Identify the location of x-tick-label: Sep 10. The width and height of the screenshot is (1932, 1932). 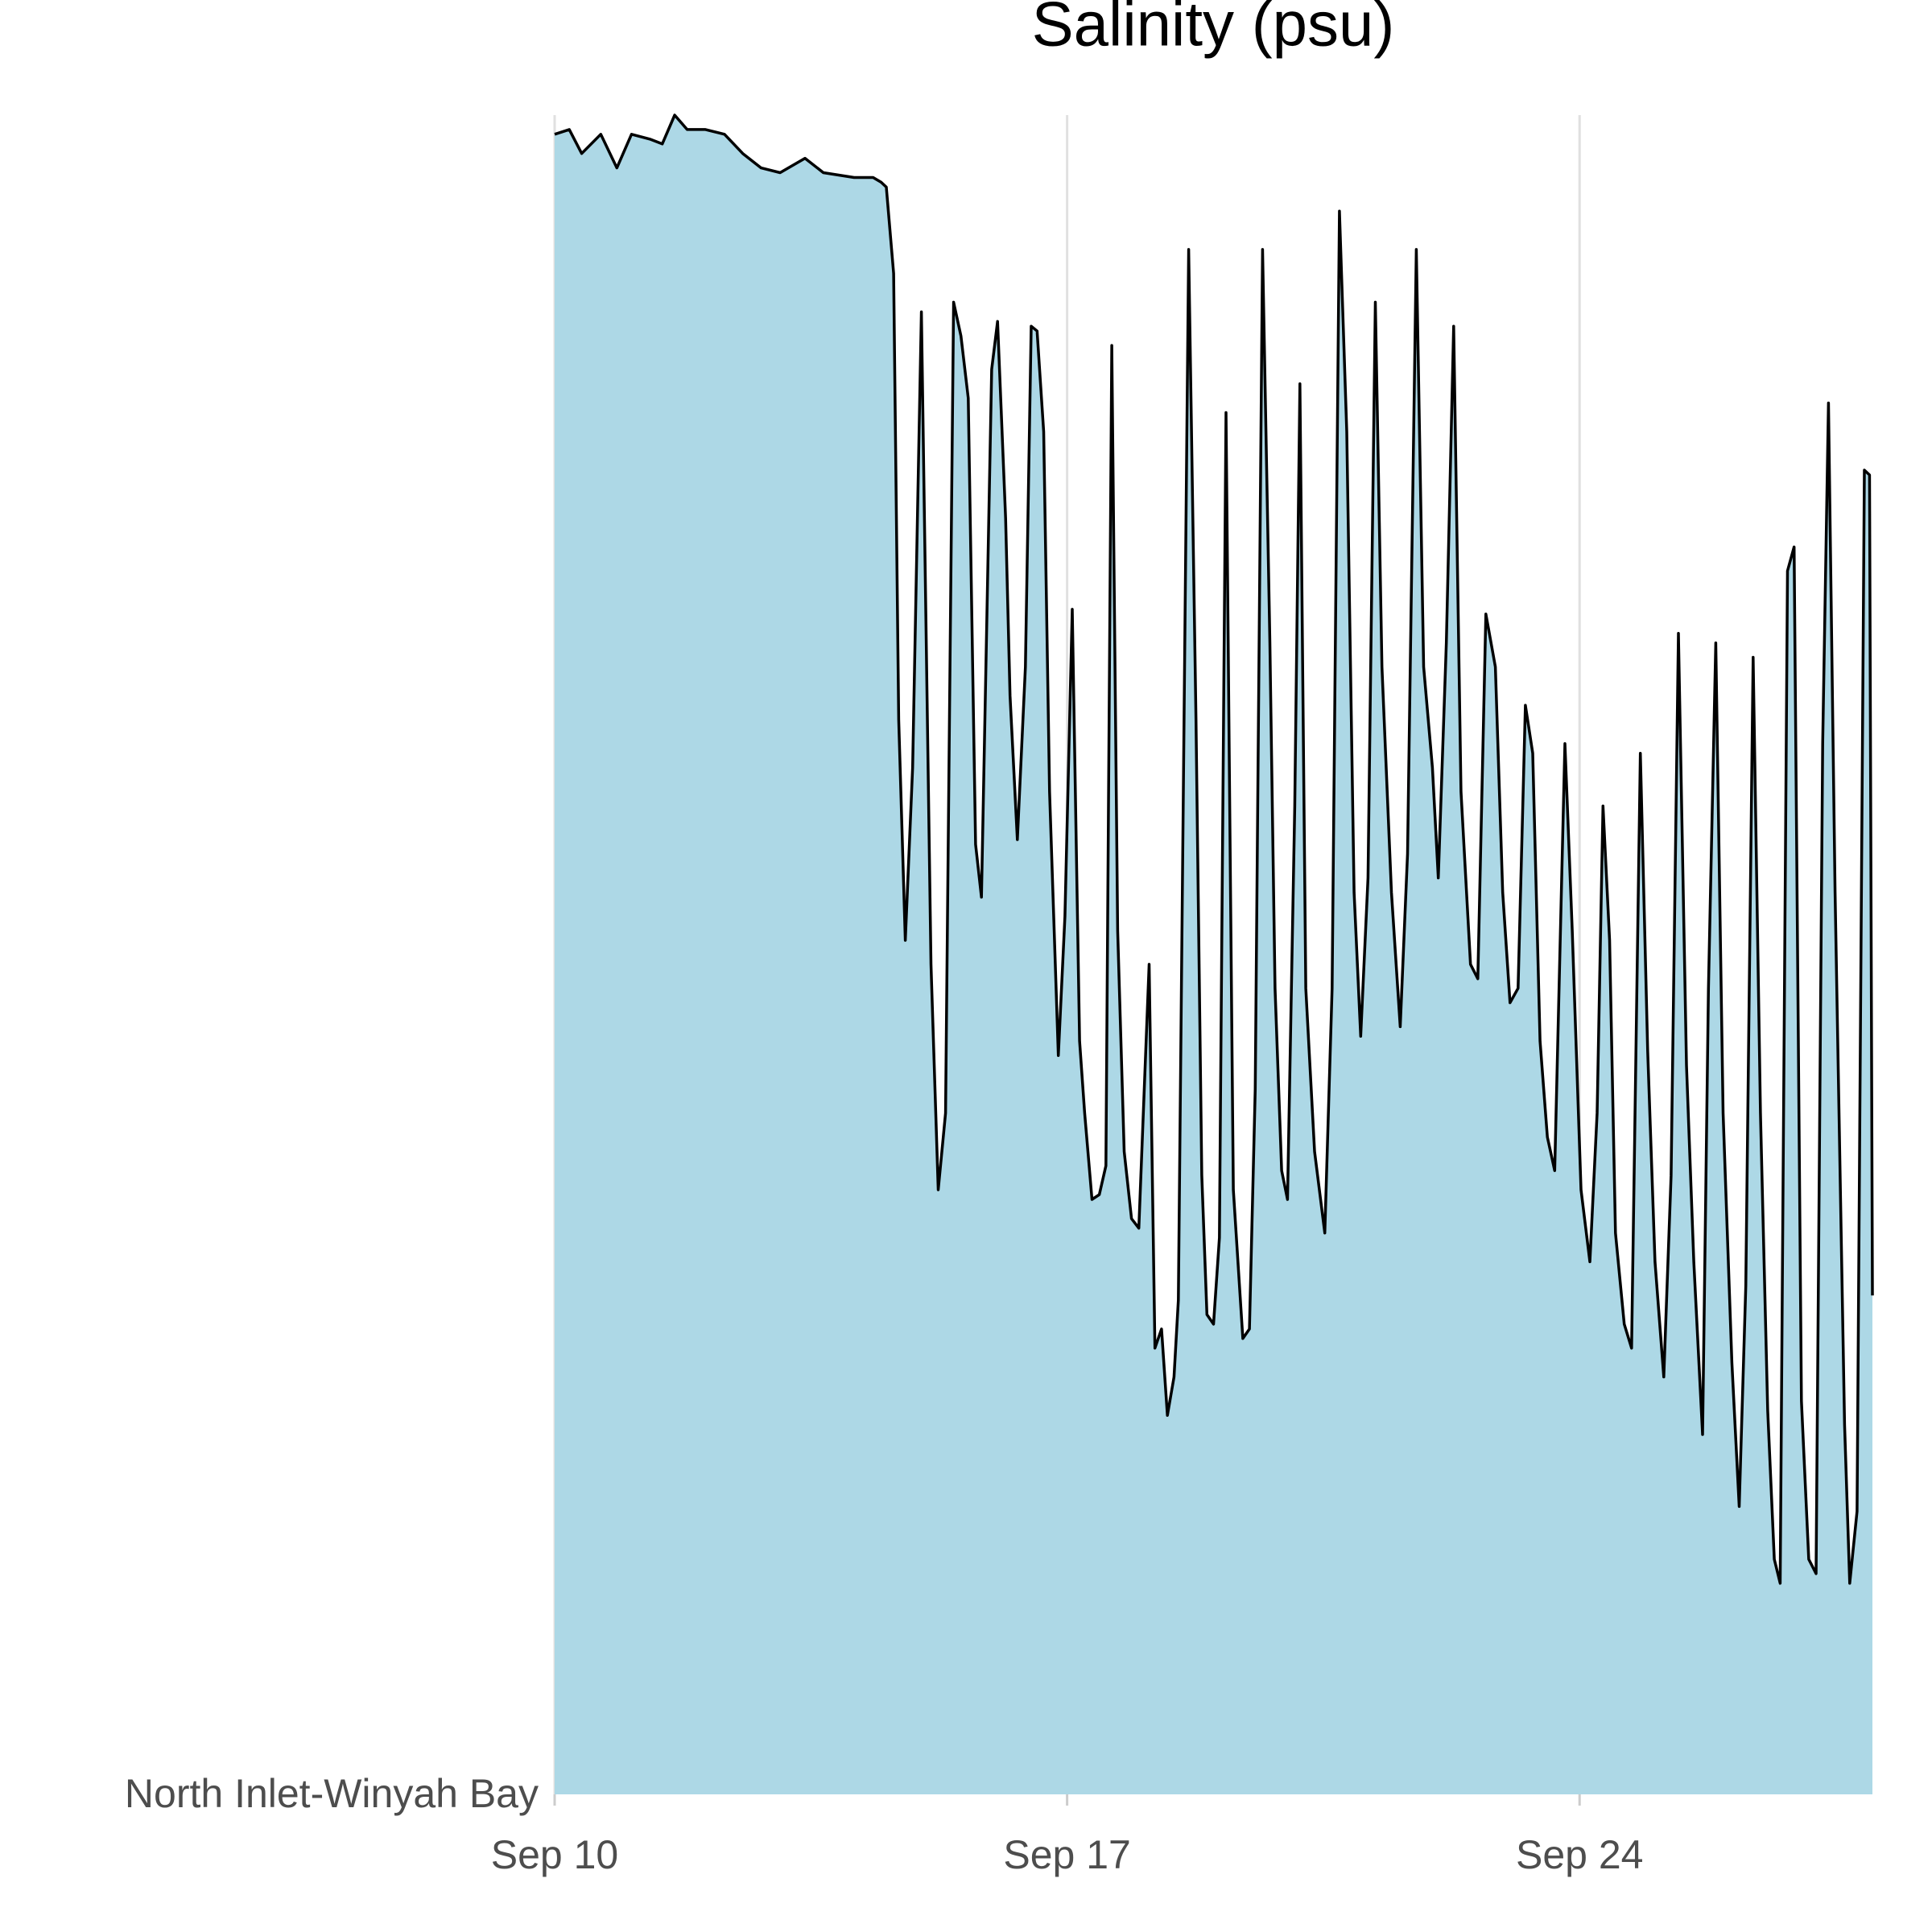
(554, 1854).